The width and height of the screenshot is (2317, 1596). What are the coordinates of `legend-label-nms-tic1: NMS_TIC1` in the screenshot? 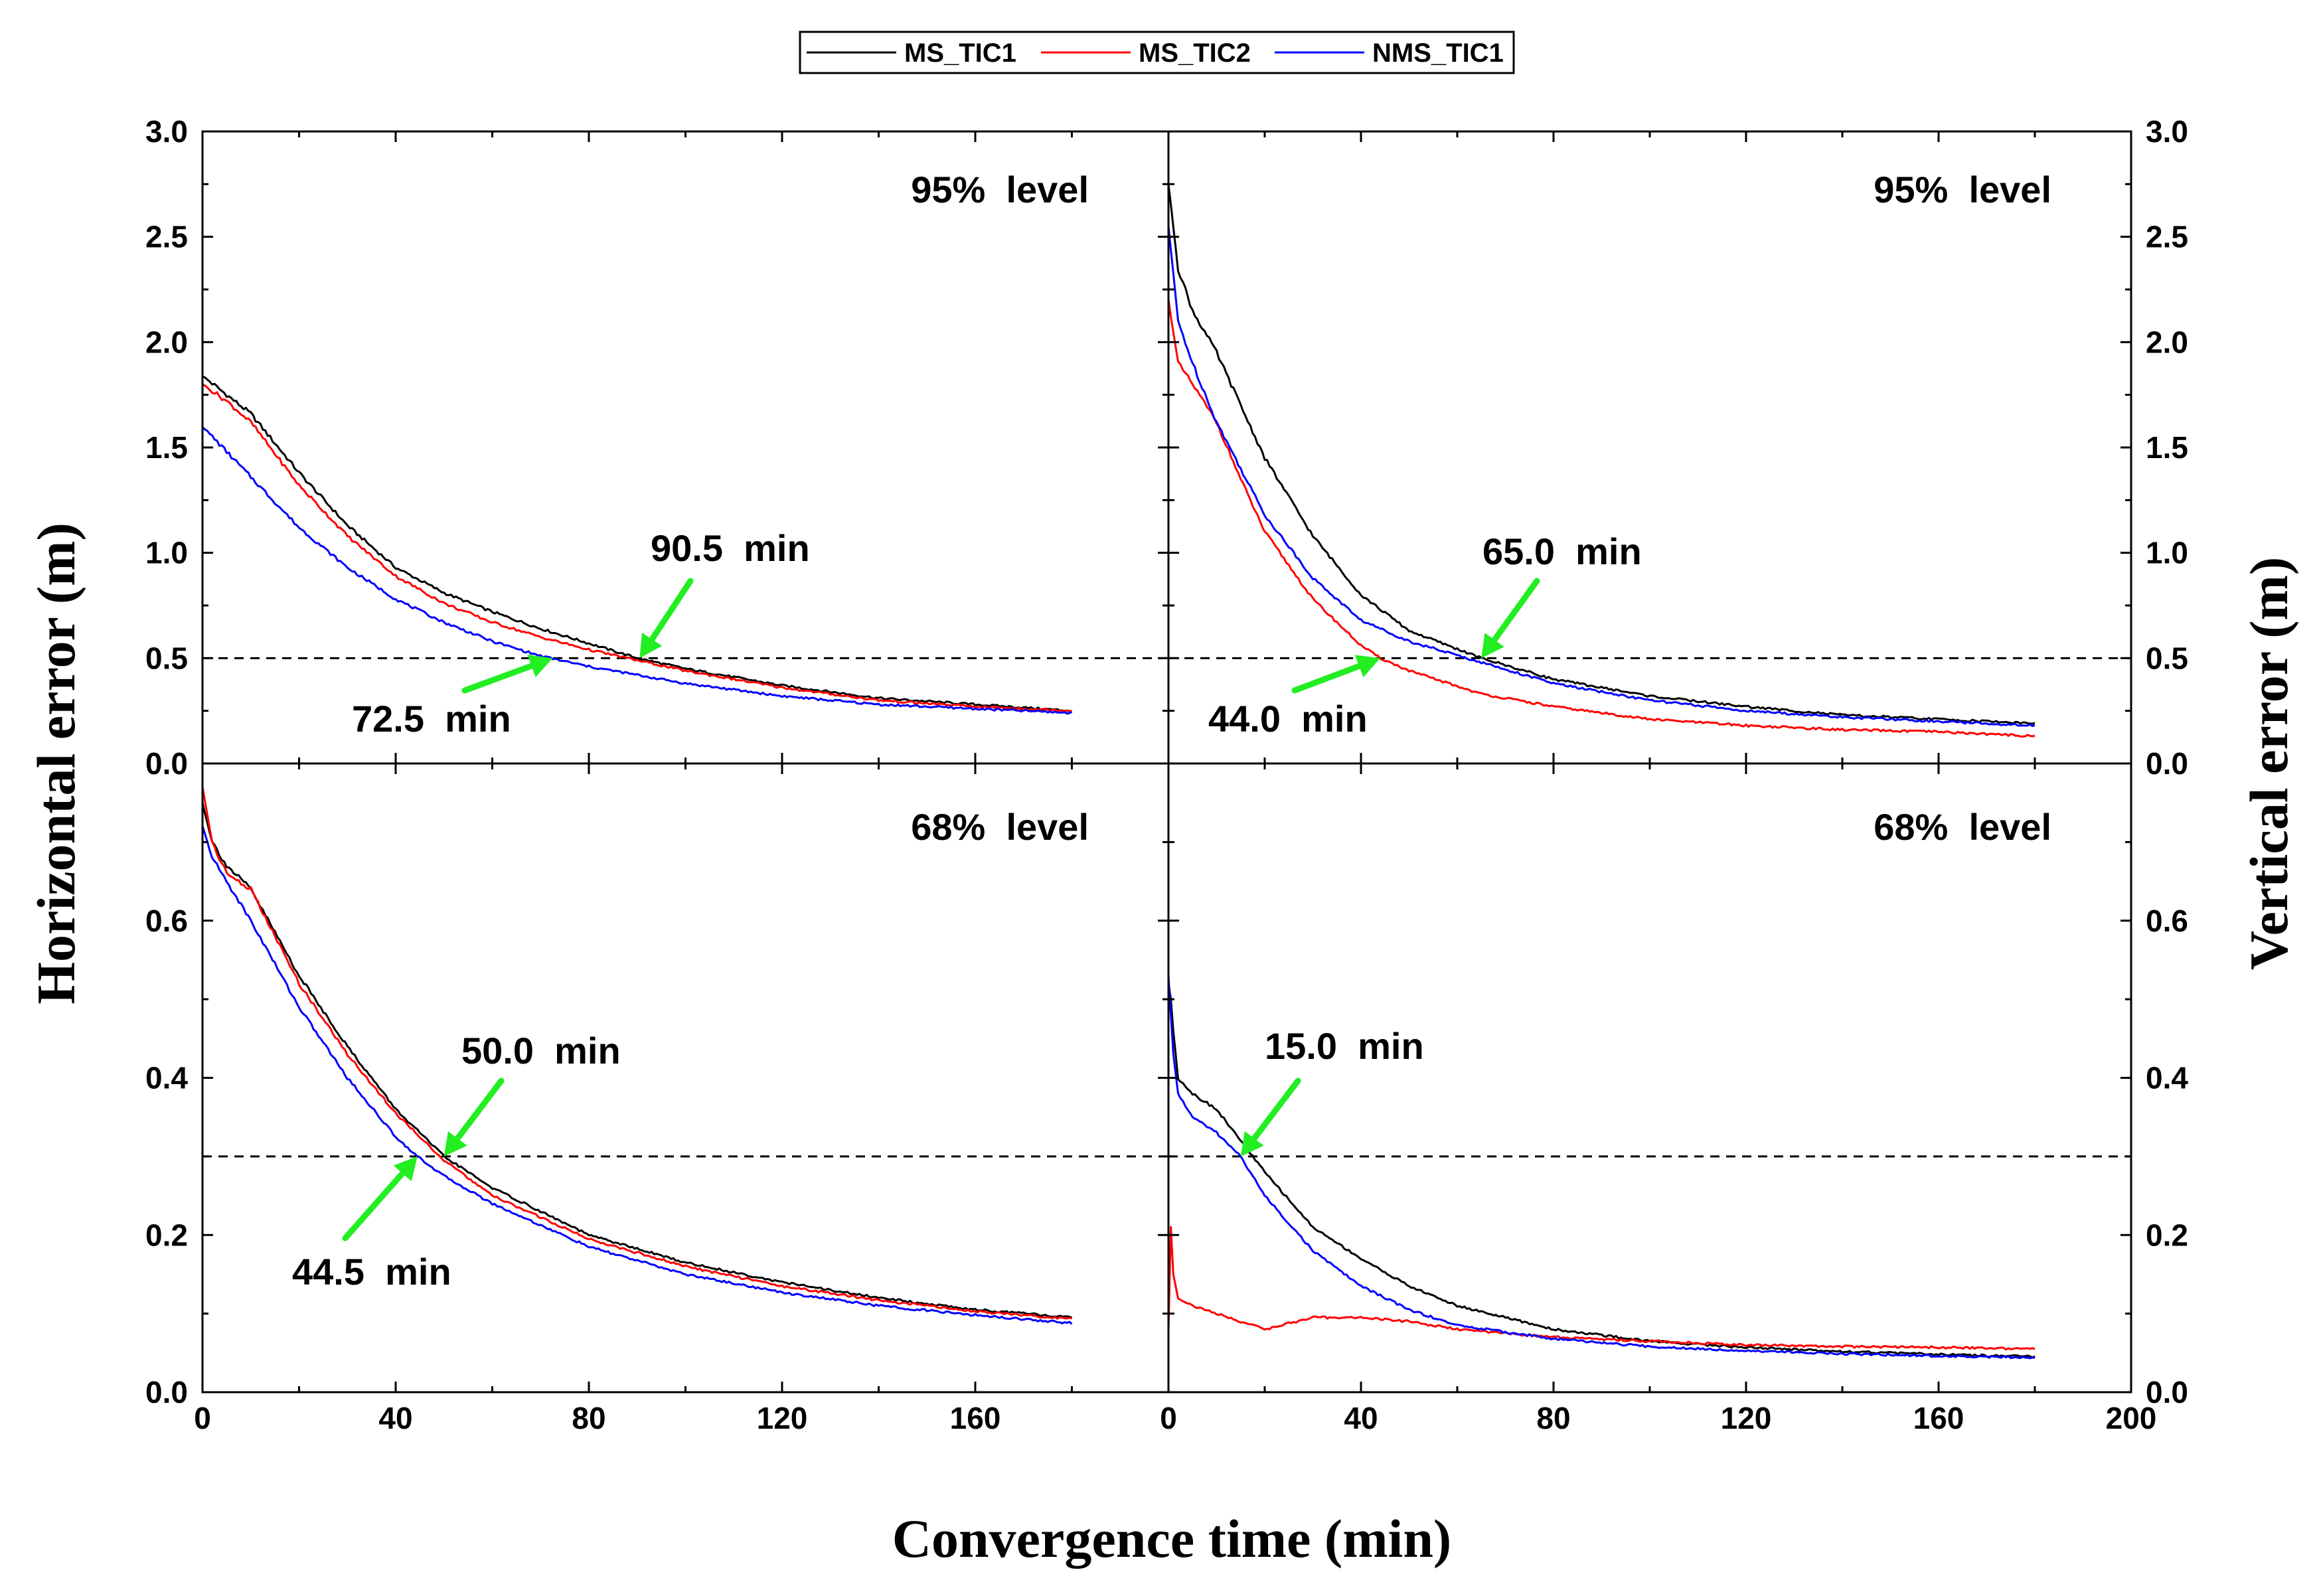 It's located at (1438, 54).